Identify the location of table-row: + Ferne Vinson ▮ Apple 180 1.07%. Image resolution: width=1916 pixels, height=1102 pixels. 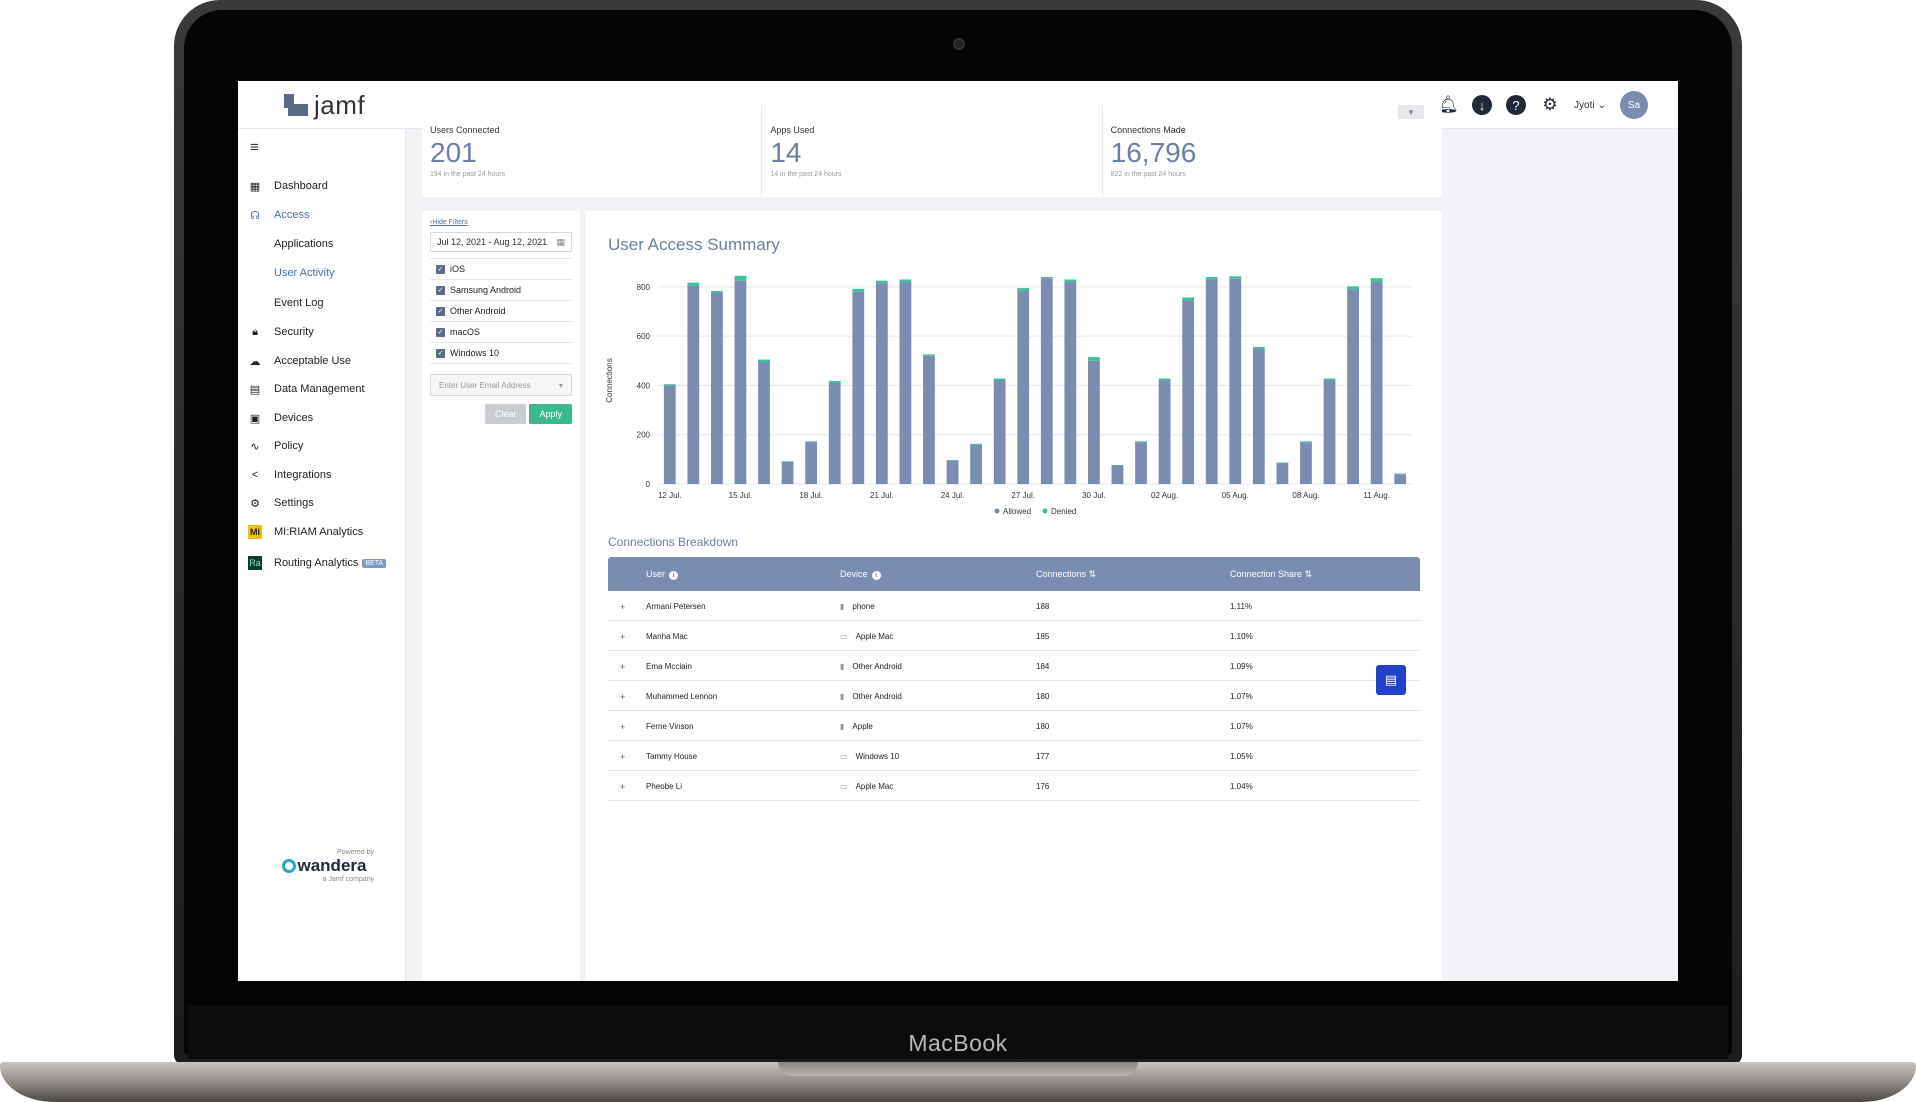
(1014, 726).